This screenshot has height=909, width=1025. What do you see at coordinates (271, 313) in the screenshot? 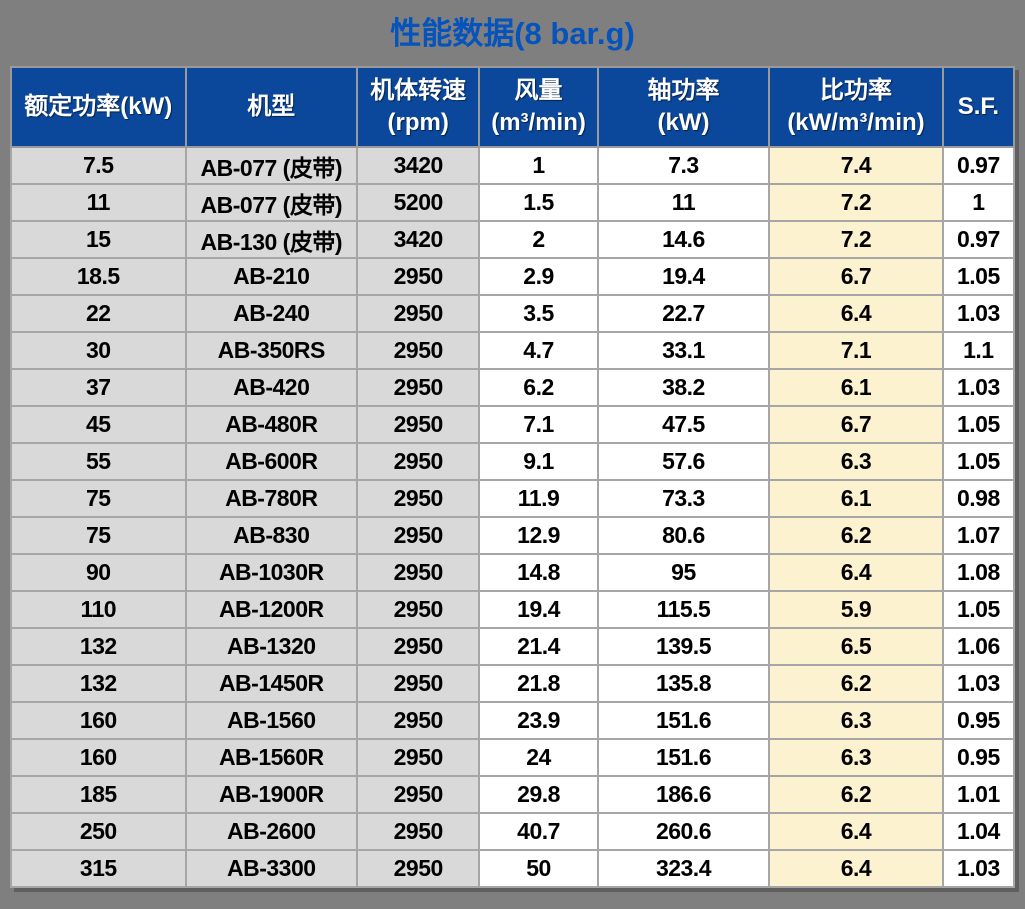
I see `table-cell: AB-240` at bounding box center [271, 313].